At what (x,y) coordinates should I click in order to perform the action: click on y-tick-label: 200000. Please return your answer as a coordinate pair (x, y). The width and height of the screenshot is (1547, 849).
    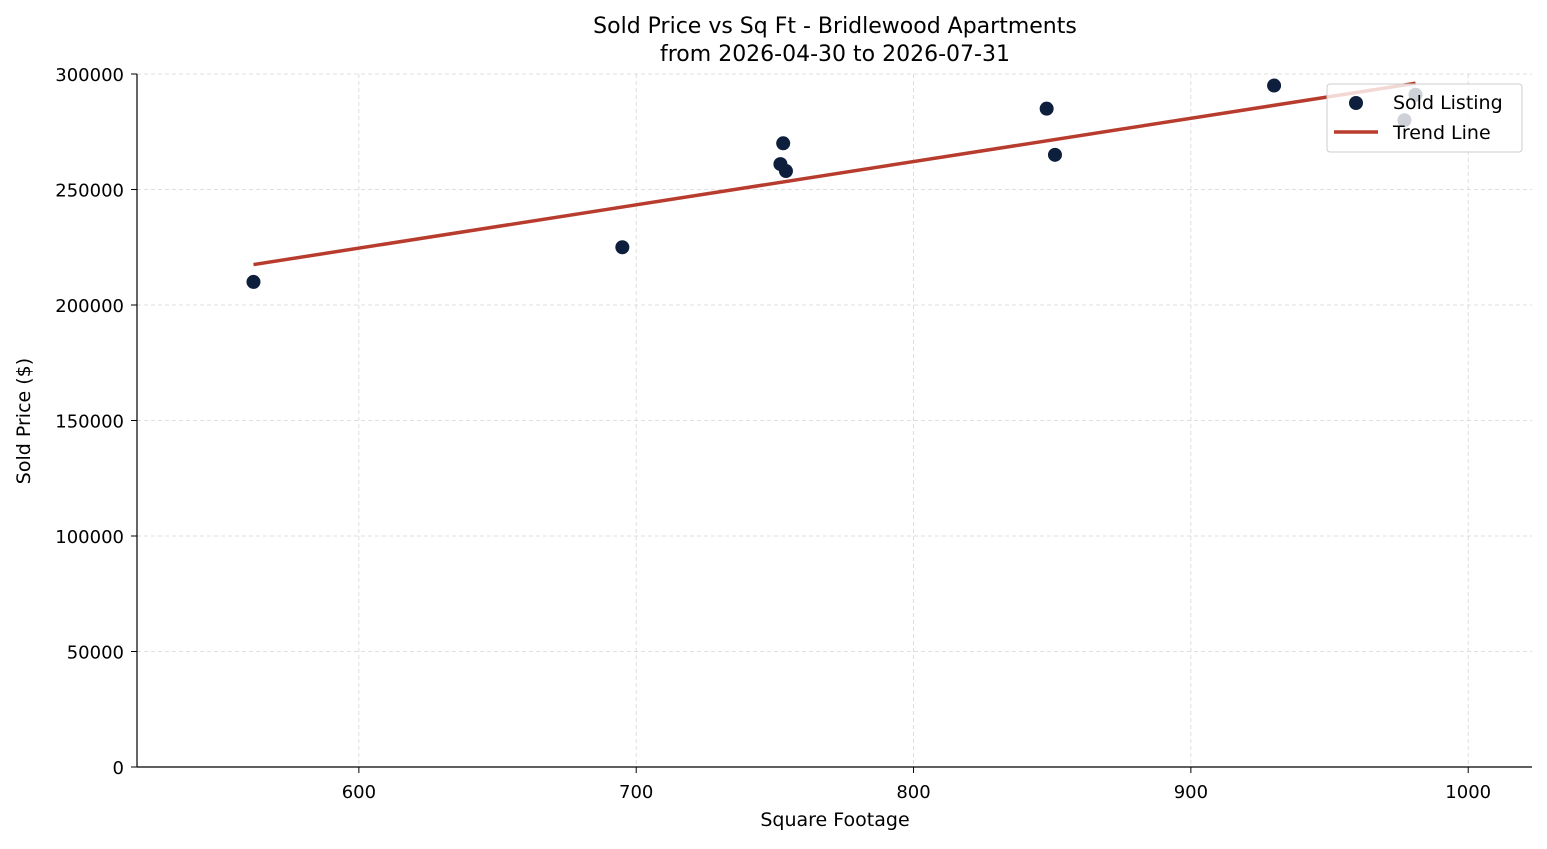
    Looking at the image, I should click on (89, 306).